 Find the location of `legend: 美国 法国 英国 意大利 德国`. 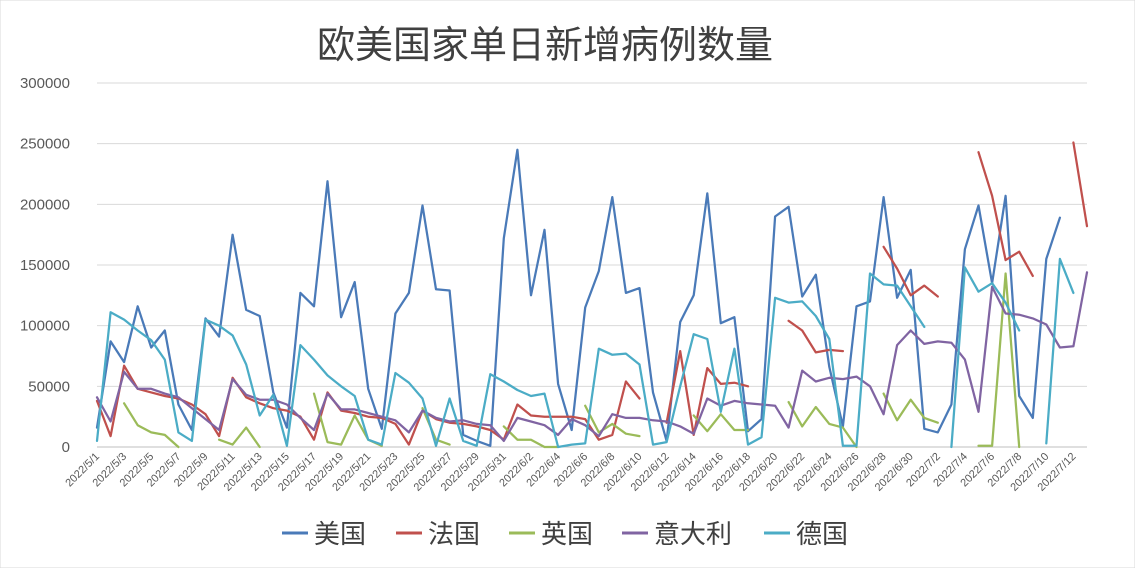

legend: 美国 法国 英国 意大利 德国 is located at coordinates (565, 535).